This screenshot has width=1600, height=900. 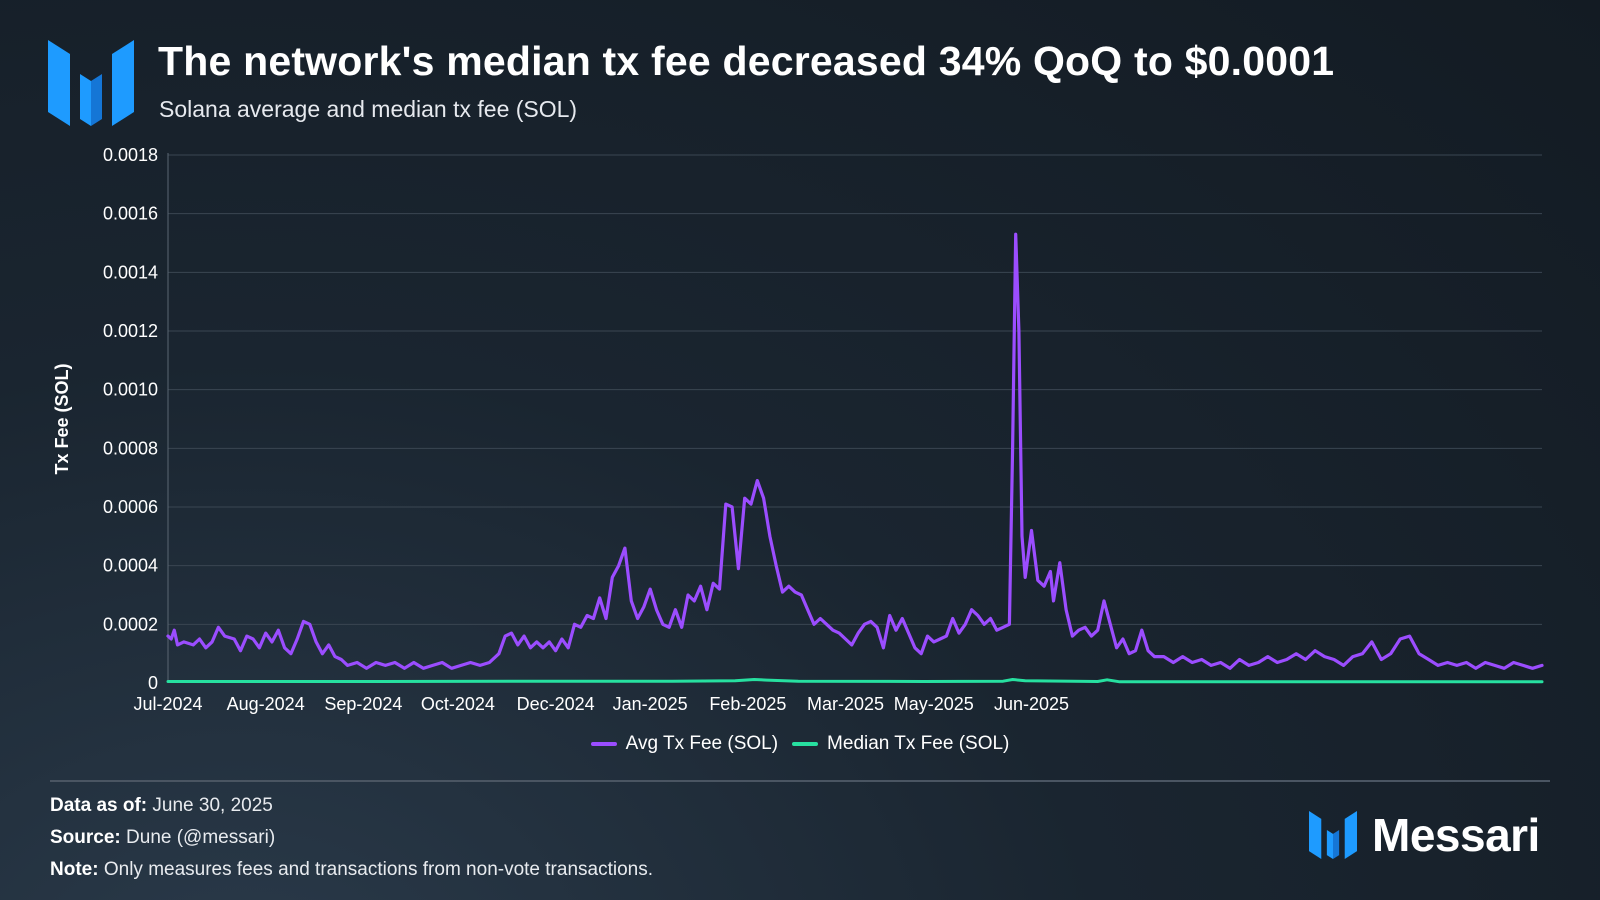 I want to click on x-tick-label: Oct-2024, so click(x=458, y=704).